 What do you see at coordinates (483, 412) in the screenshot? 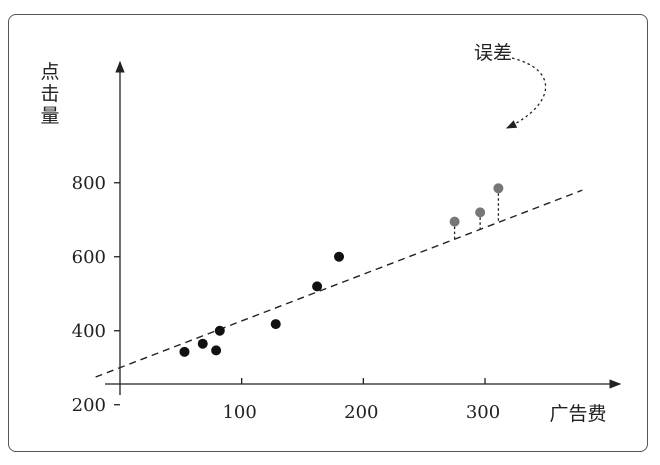
I see `x-tick-label: 300` at bounding box center [483, 412].